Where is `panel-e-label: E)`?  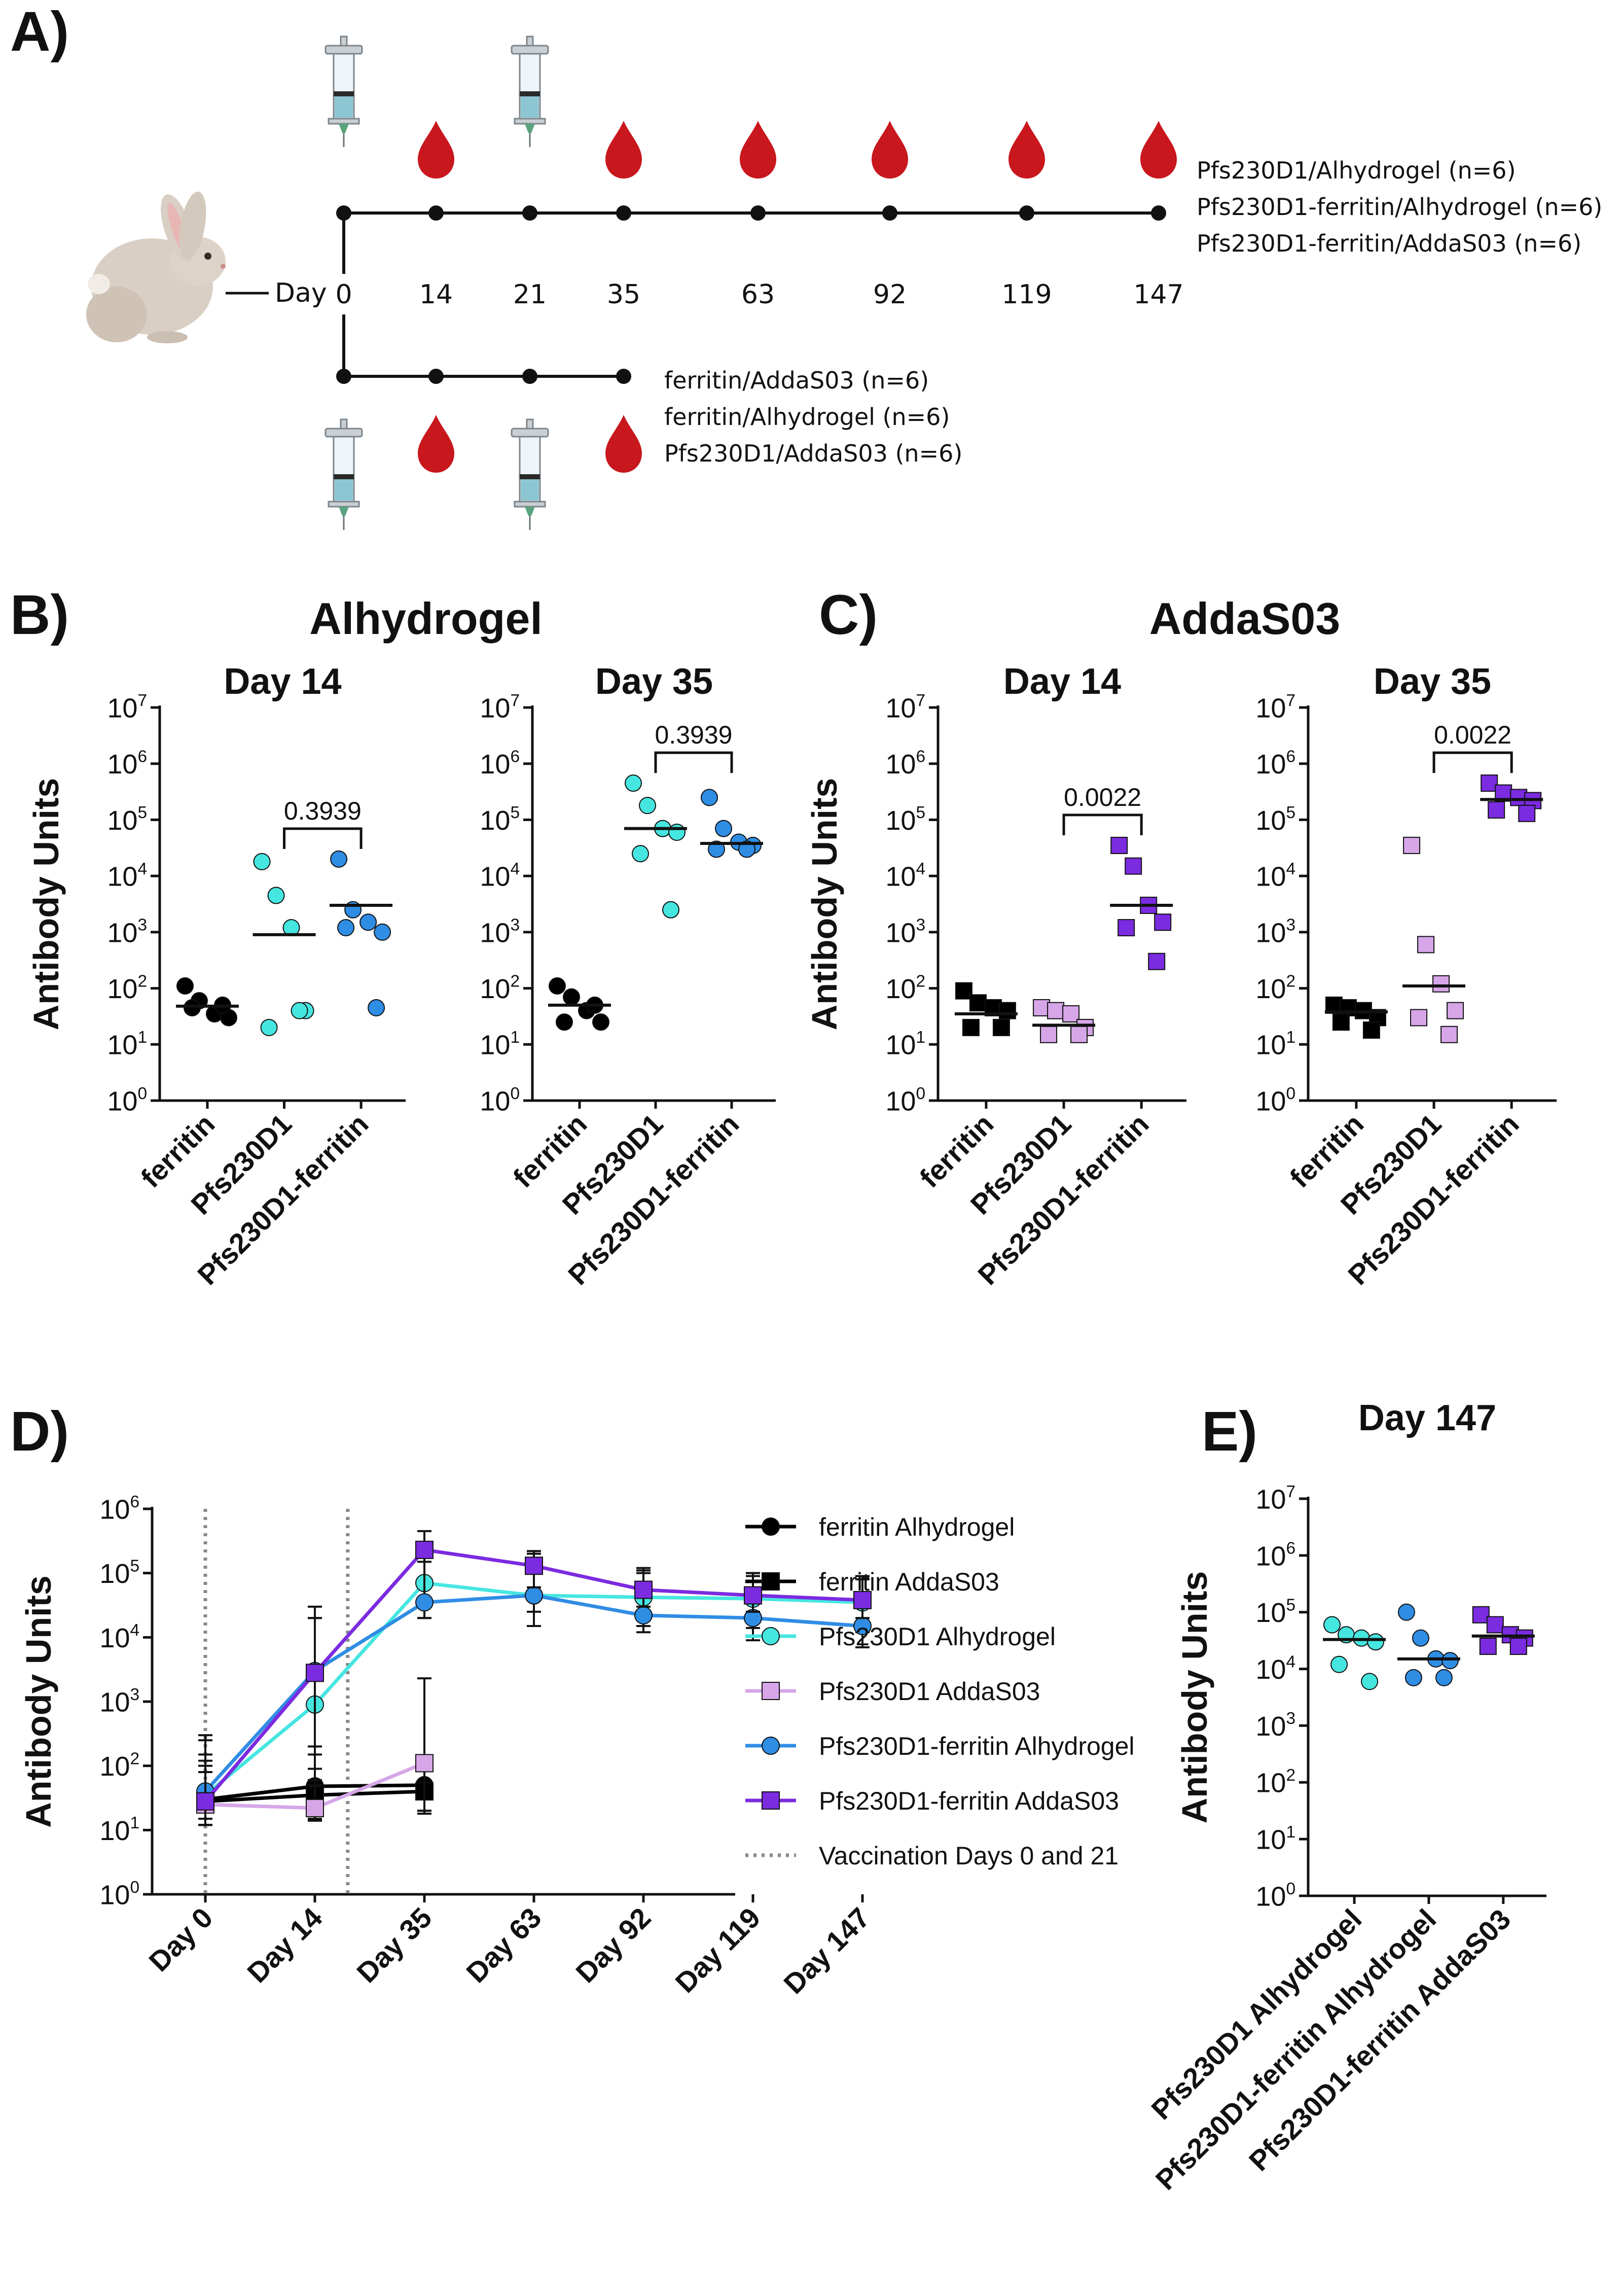
panel-e-label: E) is located at coordinates (1230, 1431).